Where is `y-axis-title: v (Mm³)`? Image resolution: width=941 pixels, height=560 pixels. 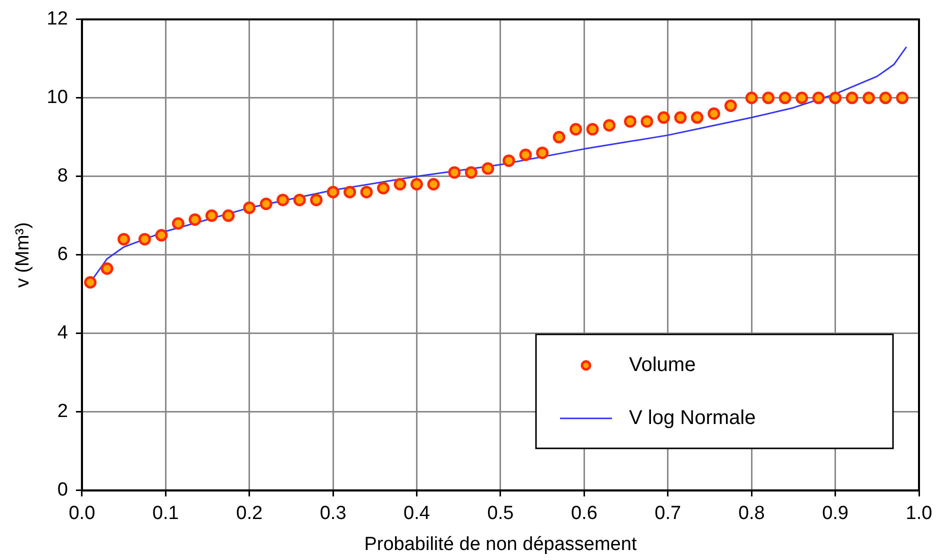
y-axis-title: v (Mm³) is located at coordinates (23, 255).